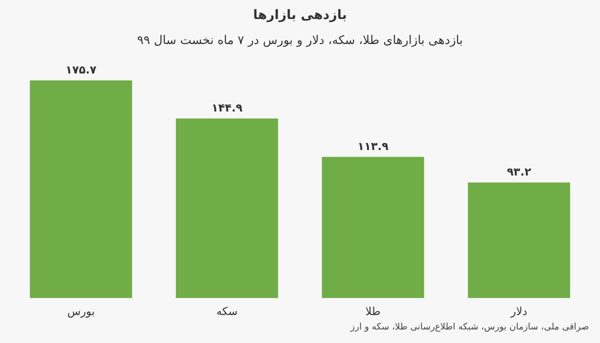 This screenshot has height=343, width=600. Describe the element at coordinates (373, 146) in the screenshot. I see `data-label: ۱۱۳.۹` at that location.